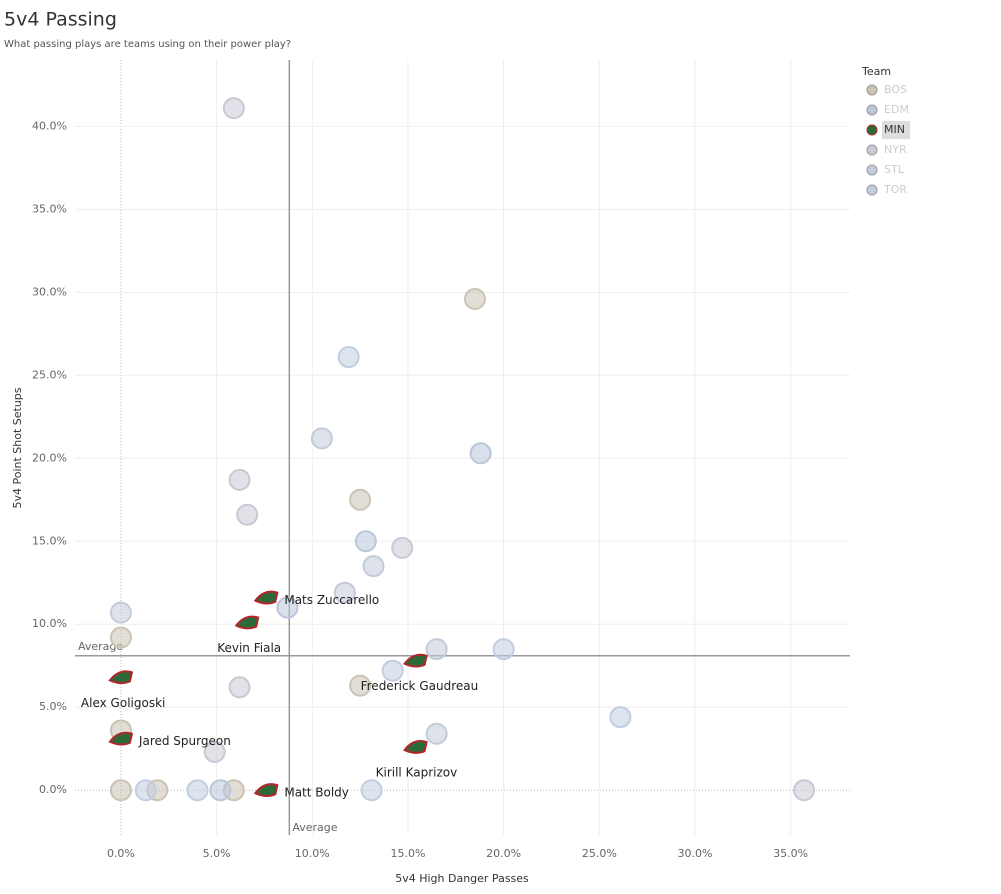  Describe the element at coordinates (790, 853) in the screenshot. I see `x-tick-label: 35.0%` at that location.